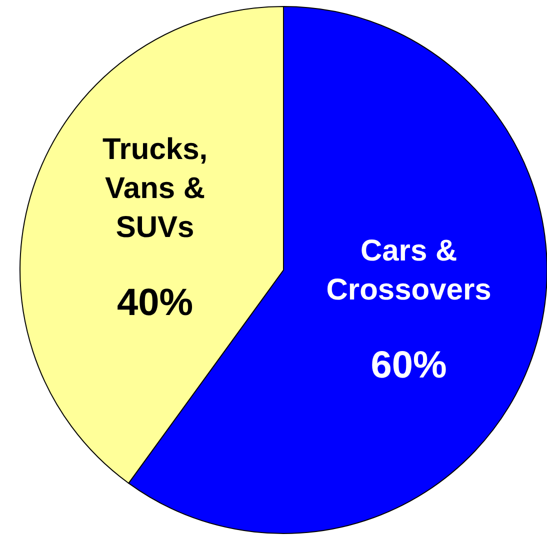 This screenshot has height=538, width=547. I want to click on data-label: 60%, so click(408, 365).